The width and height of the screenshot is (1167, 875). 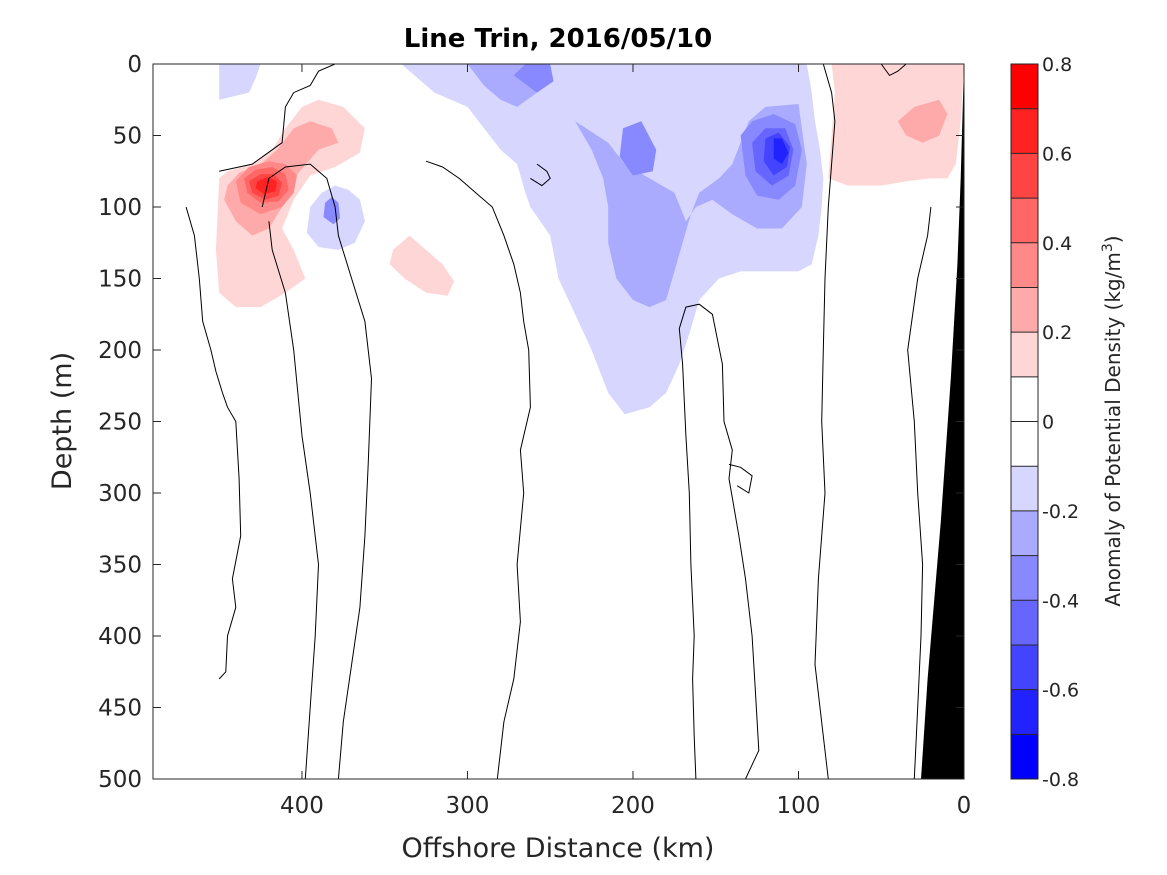 What do you see at coordinates (62, 421) in the screenshot?
I see `y-axis-label: Depth (m)` at bounding box center [62, 421].